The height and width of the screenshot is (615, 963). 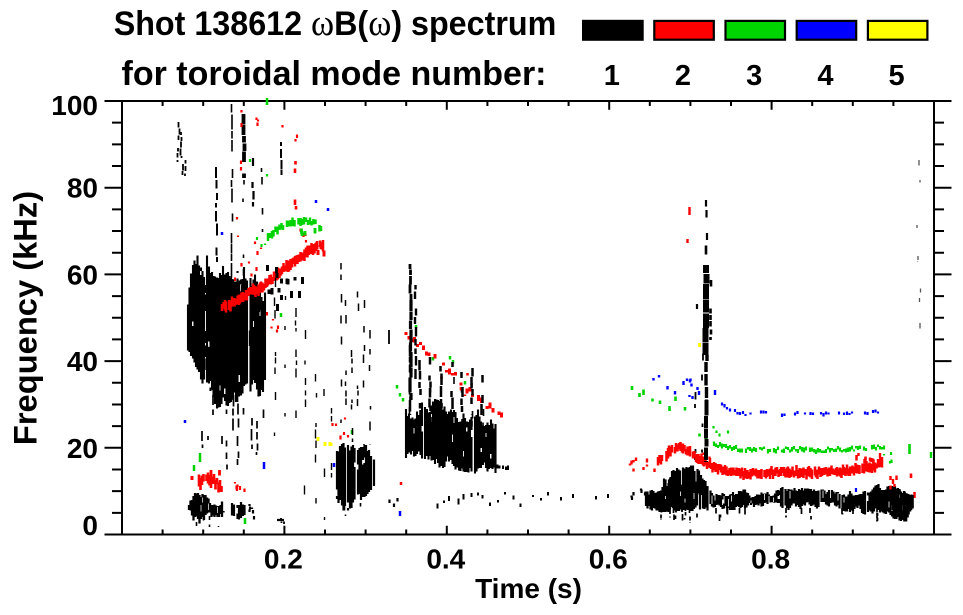 I want to click on svg-text: 0.2, so click(x=283, y=559).